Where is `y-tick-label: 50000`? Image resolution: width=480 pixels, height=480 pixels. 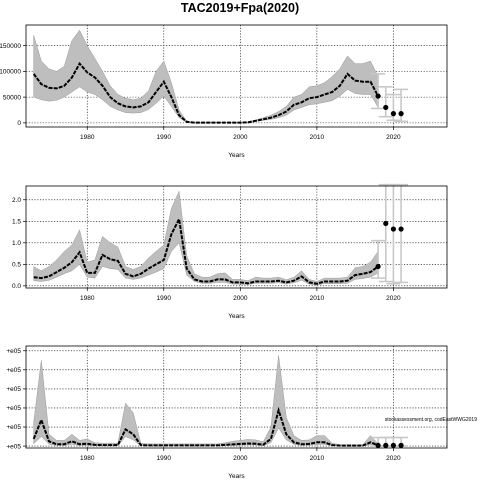 y-tick-label: 50000 is located at coordinates (12, 97).